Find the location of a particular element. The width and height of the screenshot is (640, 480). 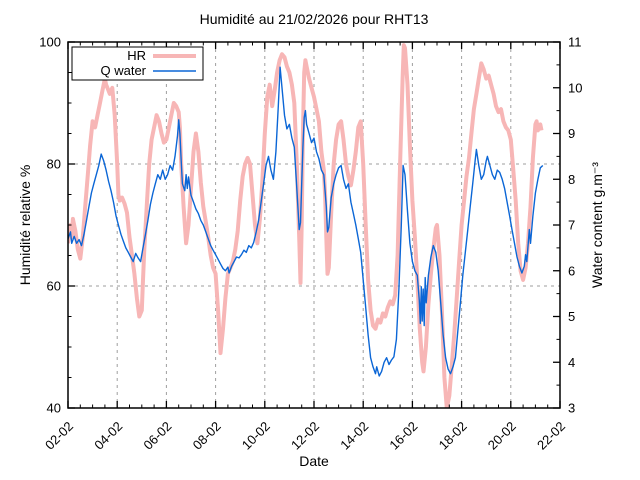

x-tick-label: 16-02 is located at coordinates (403, 436).